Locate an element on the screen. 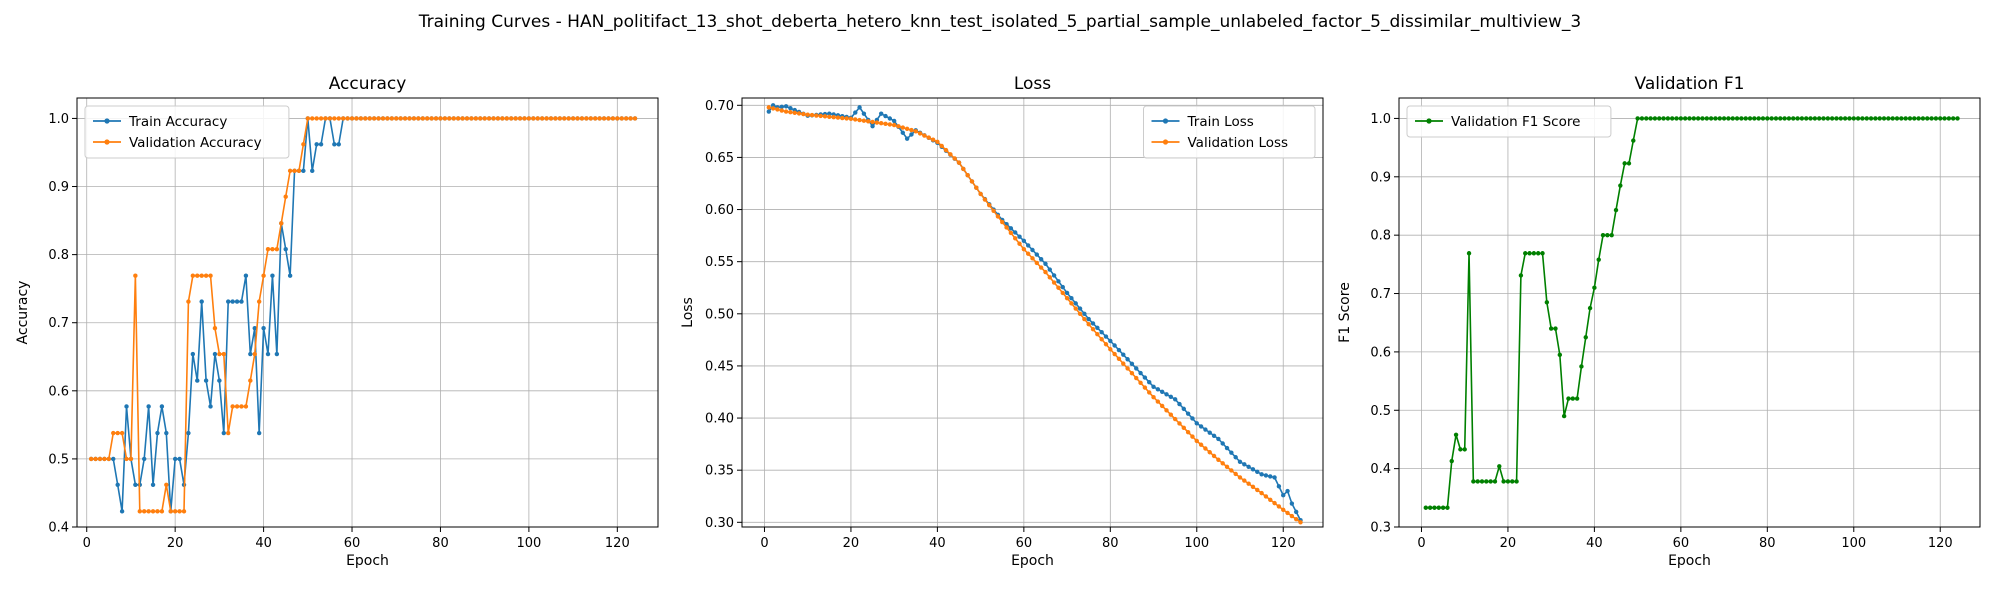 This screenshot has height=600, width=2000. legend-marker is located at coordinates (1165, 121).